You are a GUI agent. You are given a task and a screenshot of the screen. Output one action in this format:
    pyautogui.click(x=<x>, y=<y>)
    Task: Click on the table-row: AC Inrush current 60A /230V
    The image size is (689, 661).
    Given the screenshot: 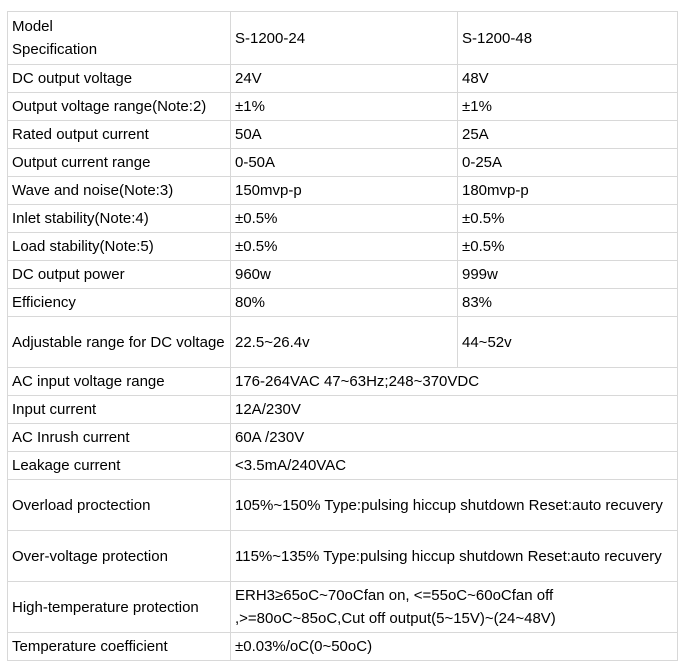 What is the action you would take?
    pyautogui.click(x=342, y=437)
    